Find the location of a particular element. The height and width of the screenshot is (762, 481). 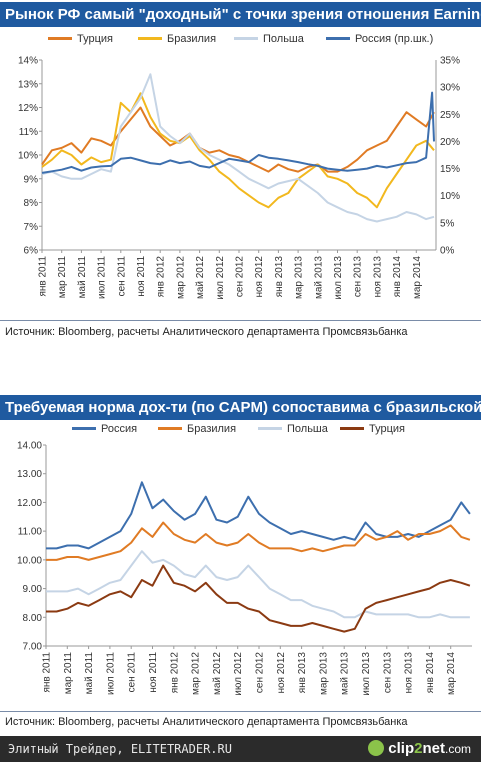

chart2-x-tick-label: июл 2013 is located at coordinates (366, 674).